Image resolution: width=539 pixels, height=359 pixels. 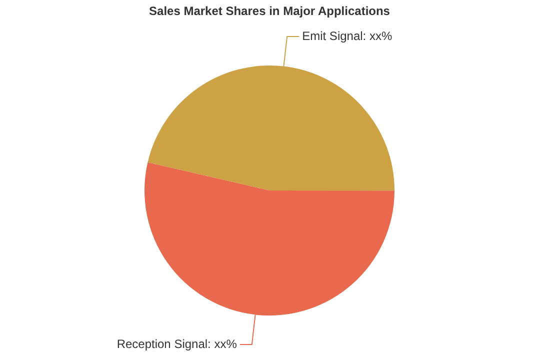 What do you see at coordinates (177, 343) in the screenshot?
I see `slice-label: Reception Signal: xx%` at bounding box center [177, 343].